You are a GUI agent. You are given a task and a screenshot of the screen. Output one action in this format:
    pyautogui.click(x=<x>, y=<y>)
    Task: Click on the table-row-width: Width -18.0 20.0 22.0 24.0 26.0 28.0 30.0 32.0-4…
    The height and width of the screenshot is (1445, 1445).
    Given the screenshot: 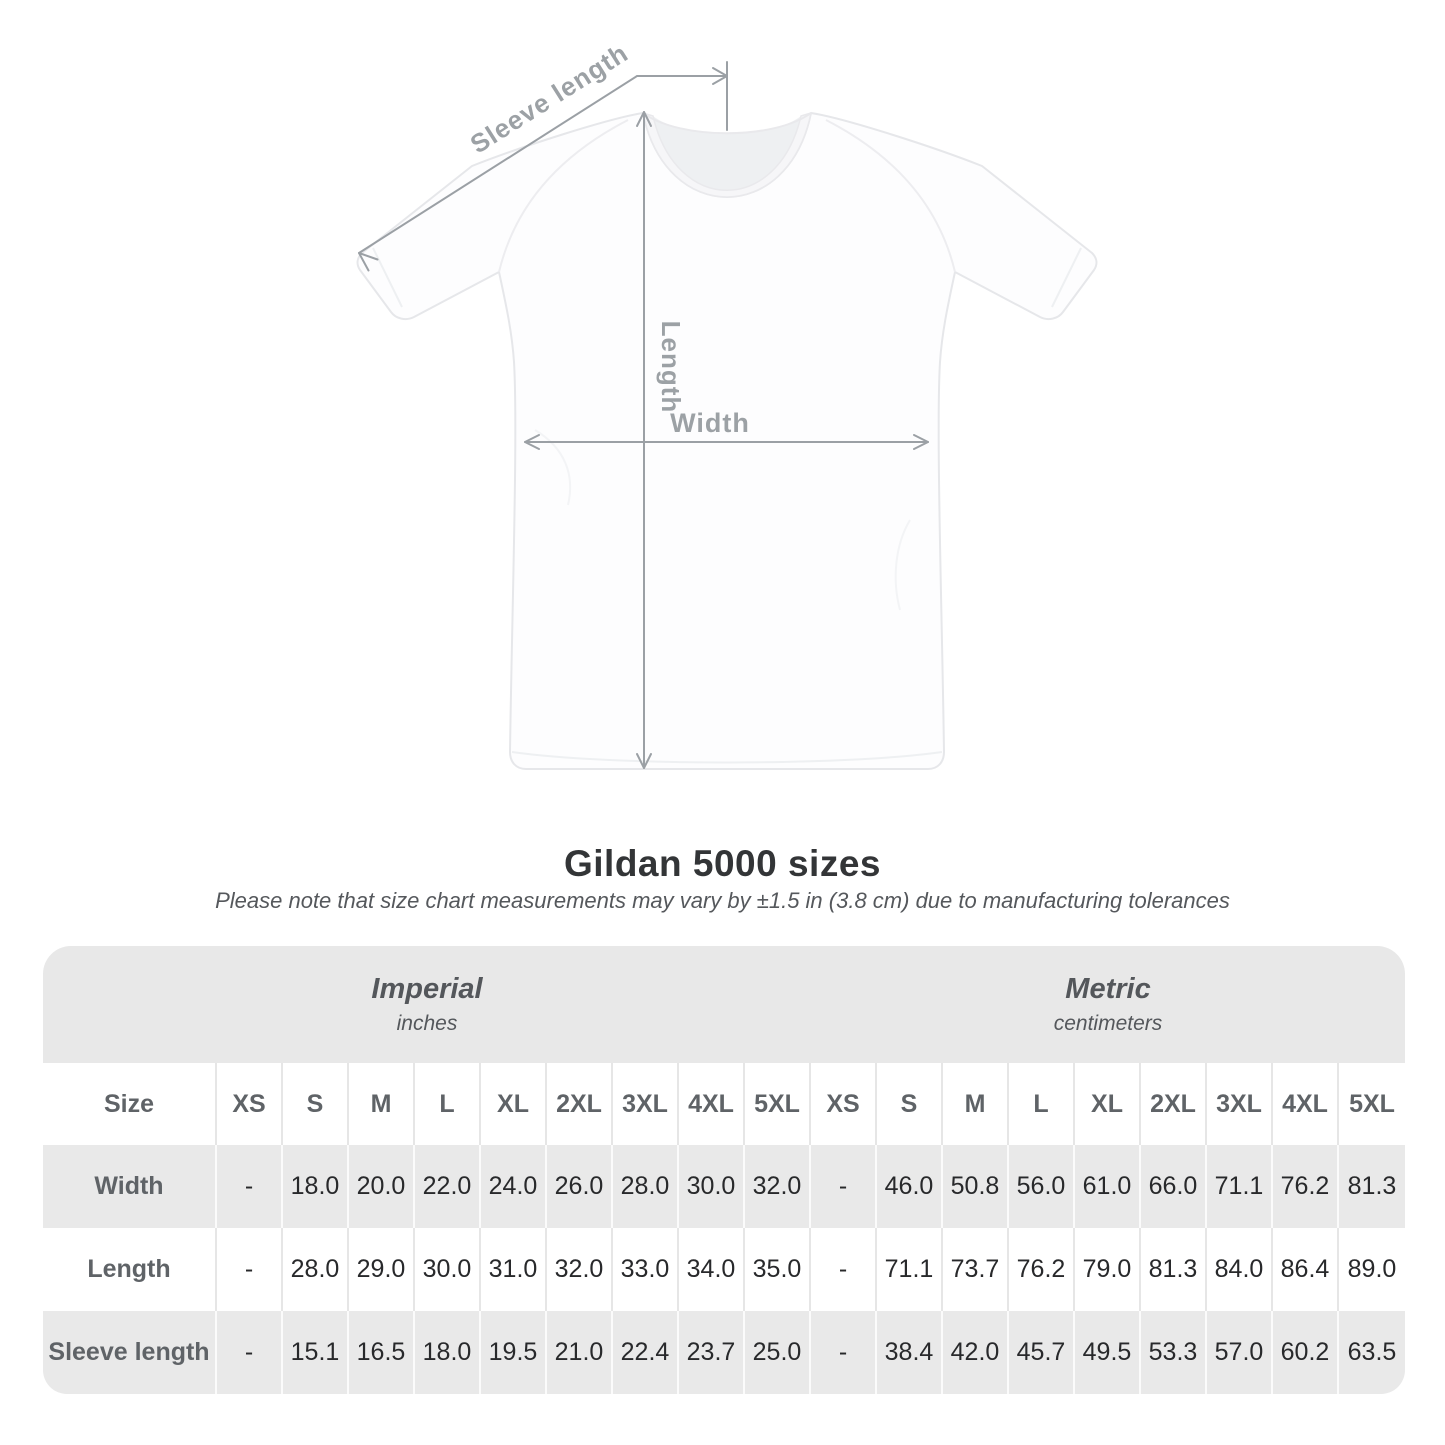 What is the action you would take?
    pyautogui.click(x=724, y=1186)
    